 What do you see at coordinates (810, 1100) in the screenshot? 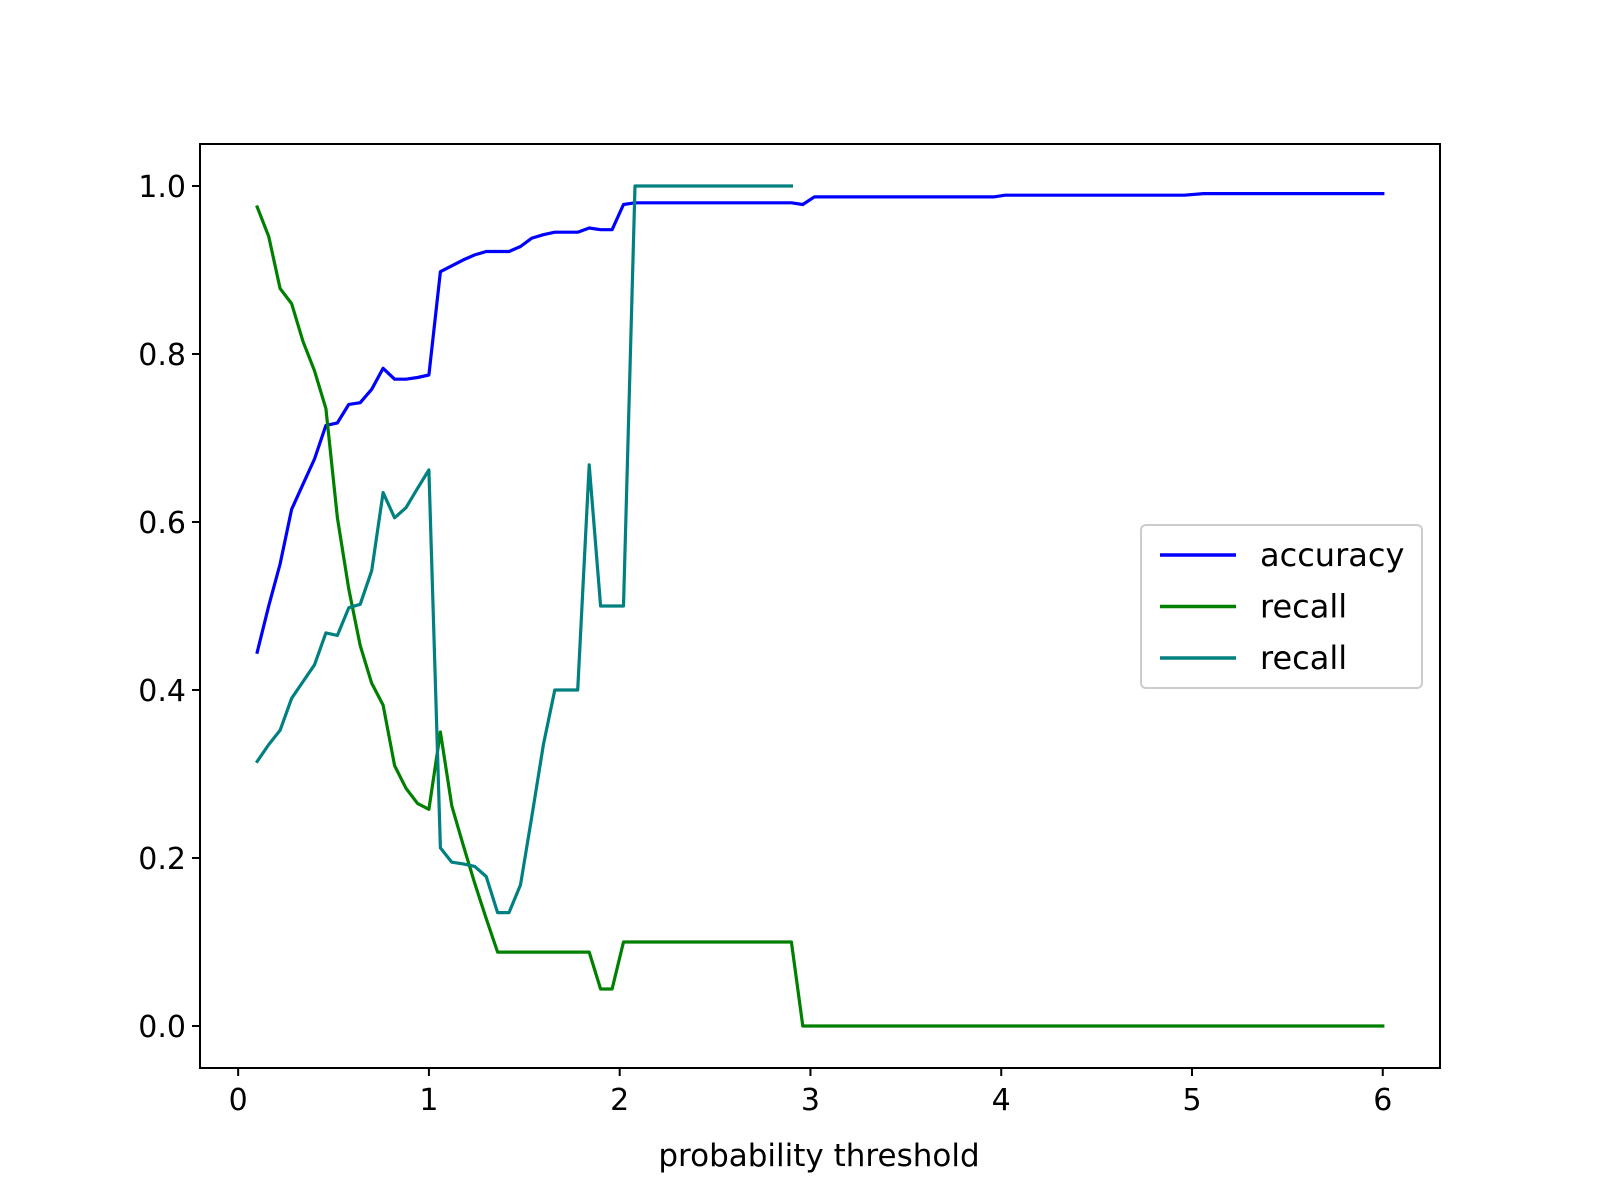
I see `x-tick-label: 3` at bounding box center [810, 1100].